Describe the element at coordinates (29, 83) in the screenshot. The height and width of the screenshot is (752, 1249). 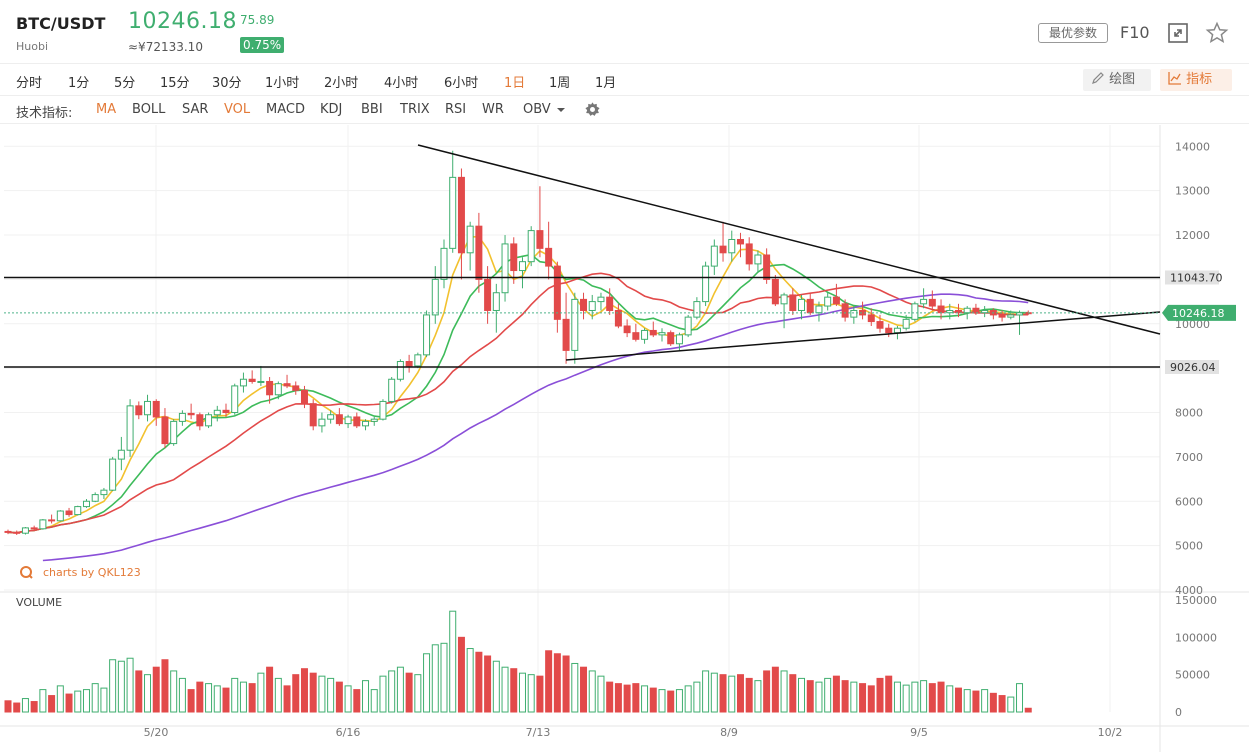
I see `interval-tab: 分时` at that location.